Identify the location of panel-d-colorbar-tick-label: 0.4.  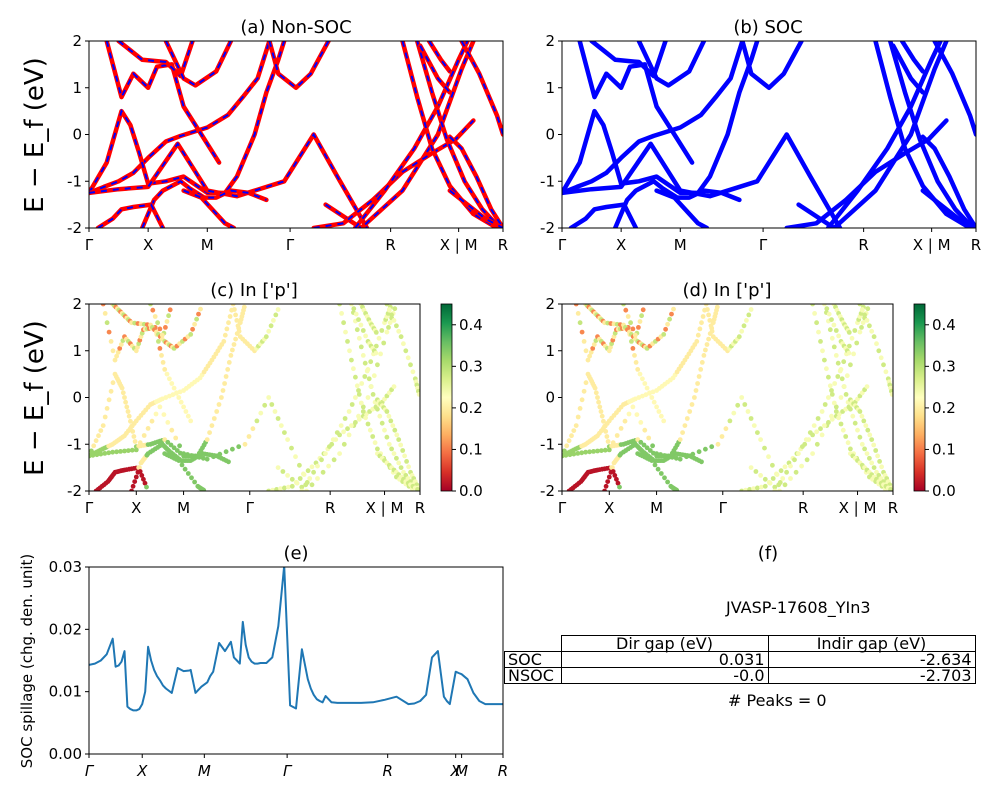
(944, 325).